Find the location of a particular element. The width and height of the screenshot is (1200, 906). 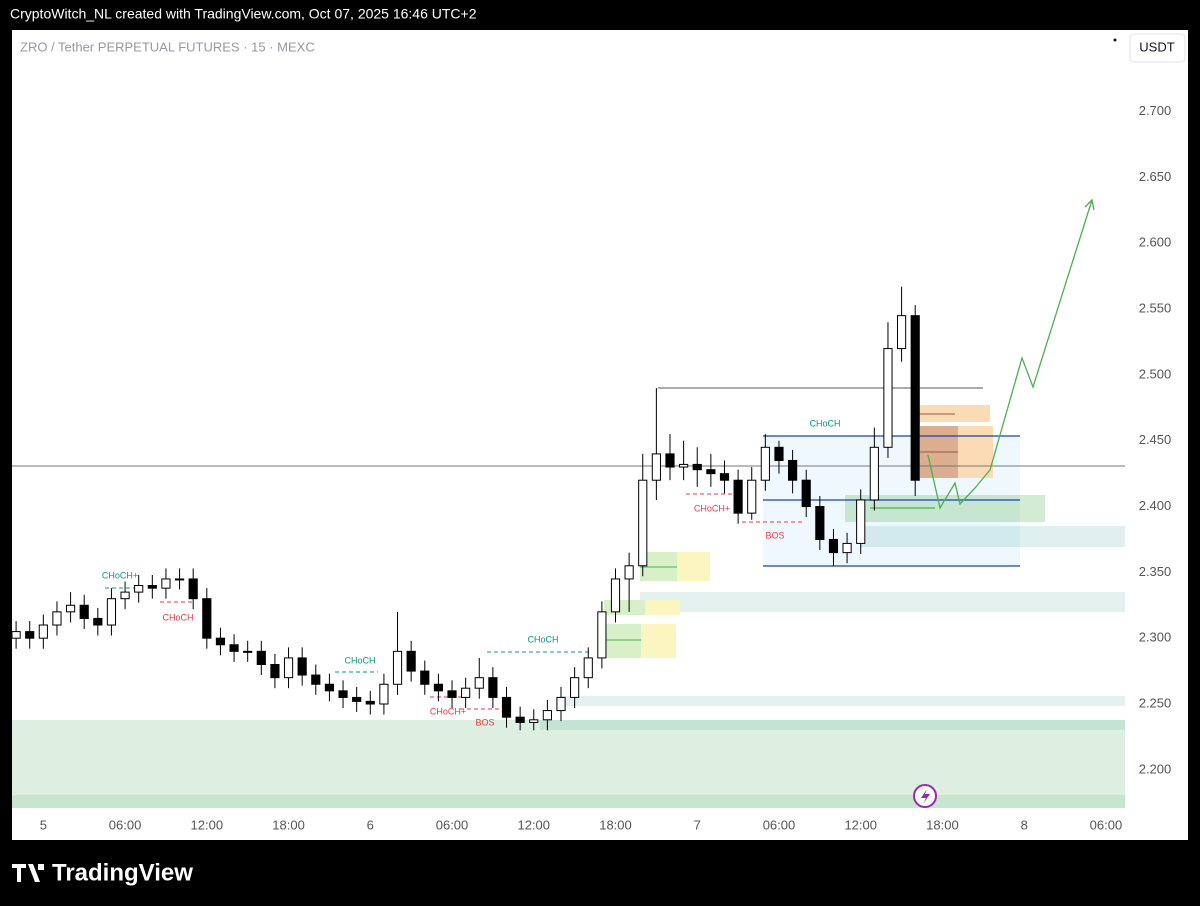

x-tick-label: 8 is located at coordinates (1024, 824).